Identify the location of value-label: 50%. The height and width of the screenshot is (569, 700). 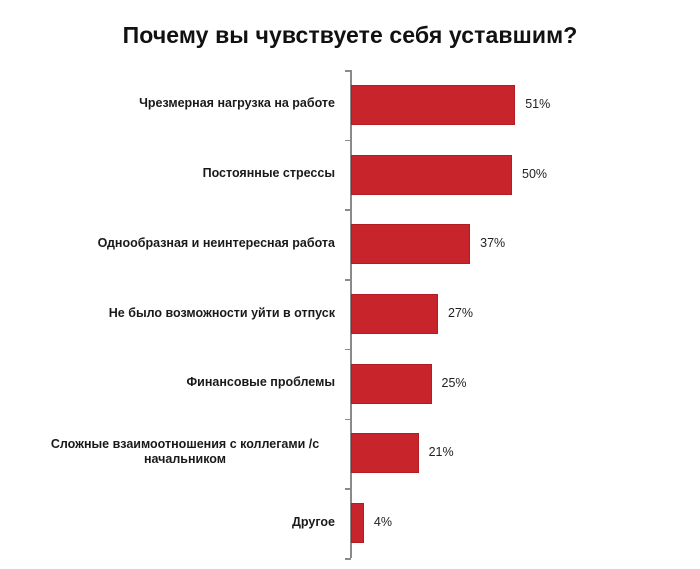
(535, 173).